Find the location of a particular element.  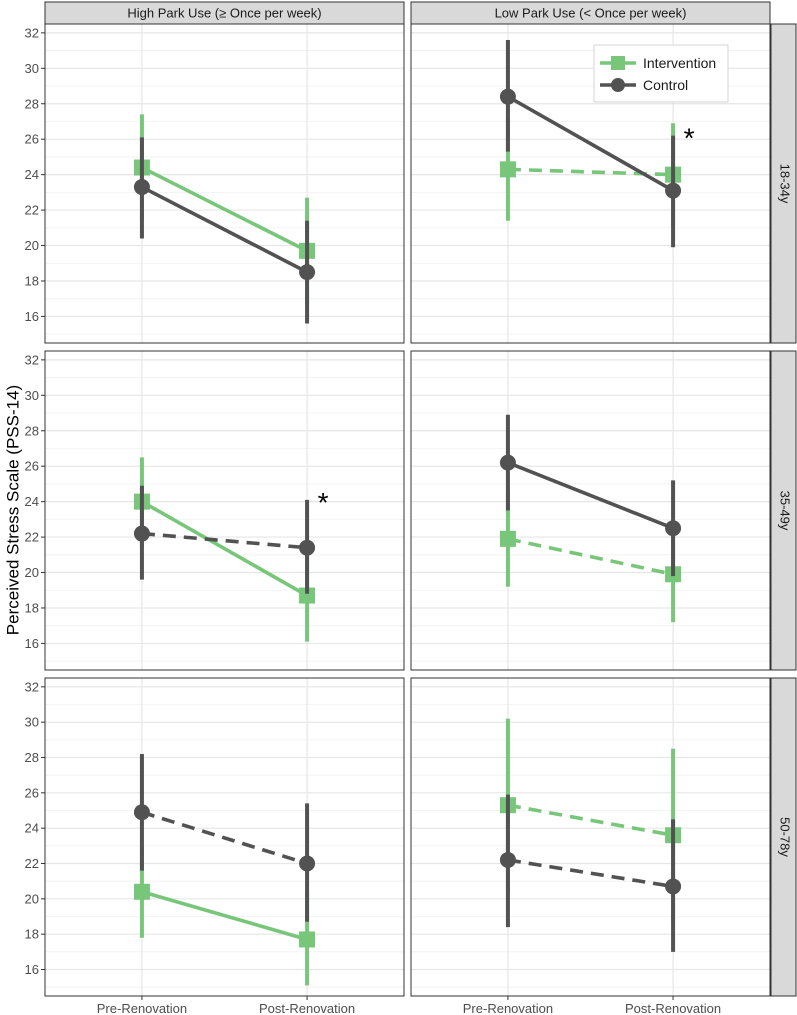

row-strip-label-1: 35-49y is located at coordinates (785, 511).